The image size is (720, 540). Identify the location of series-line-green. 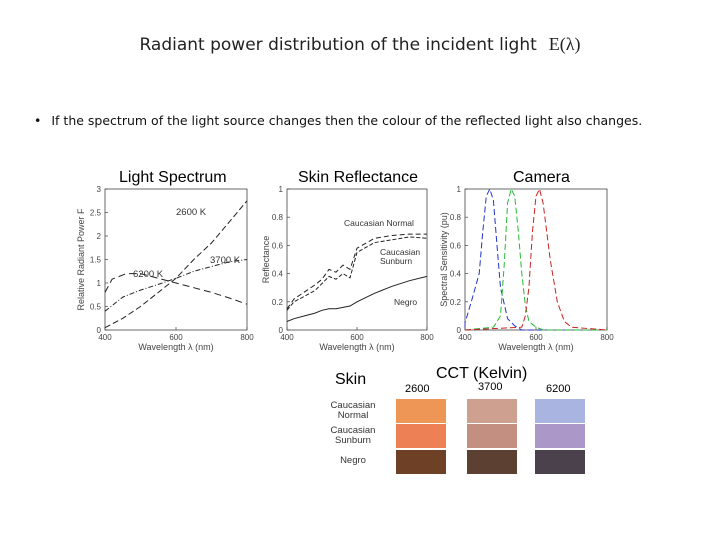
(535, 259).